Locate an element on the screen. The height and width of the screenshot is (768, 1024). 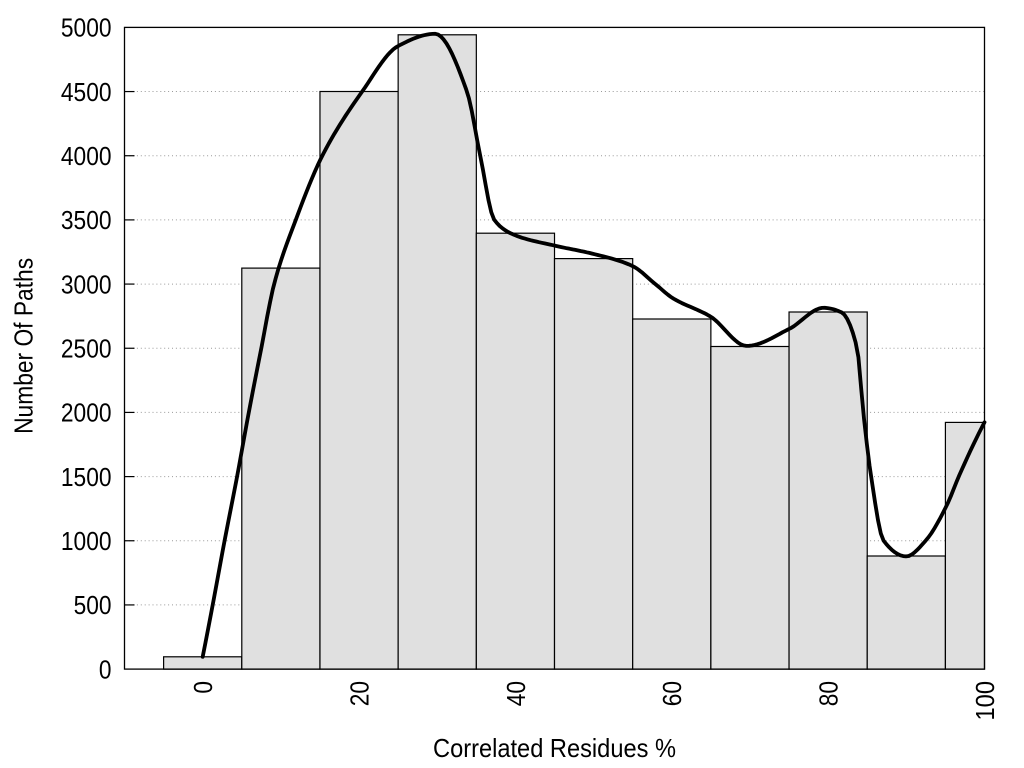
svg-text: 3000 is located at coordinates (86, 284).